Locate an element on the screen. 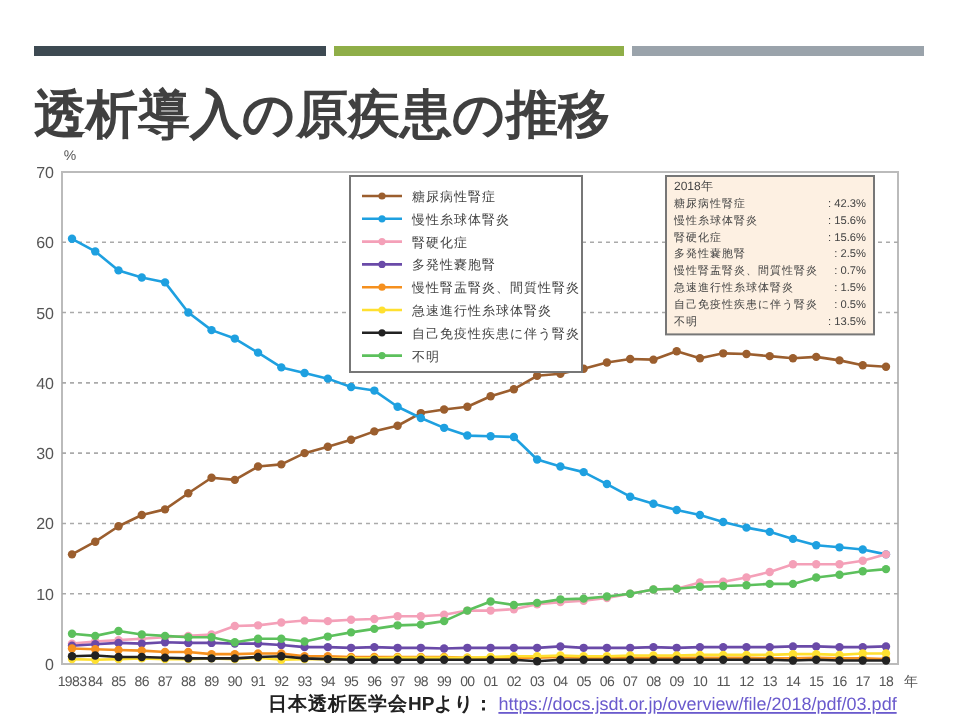  text: https://docs.jsdt.or.jp/overview/file/2018/pdf/03.pdf is located at coordinates (698, 704).